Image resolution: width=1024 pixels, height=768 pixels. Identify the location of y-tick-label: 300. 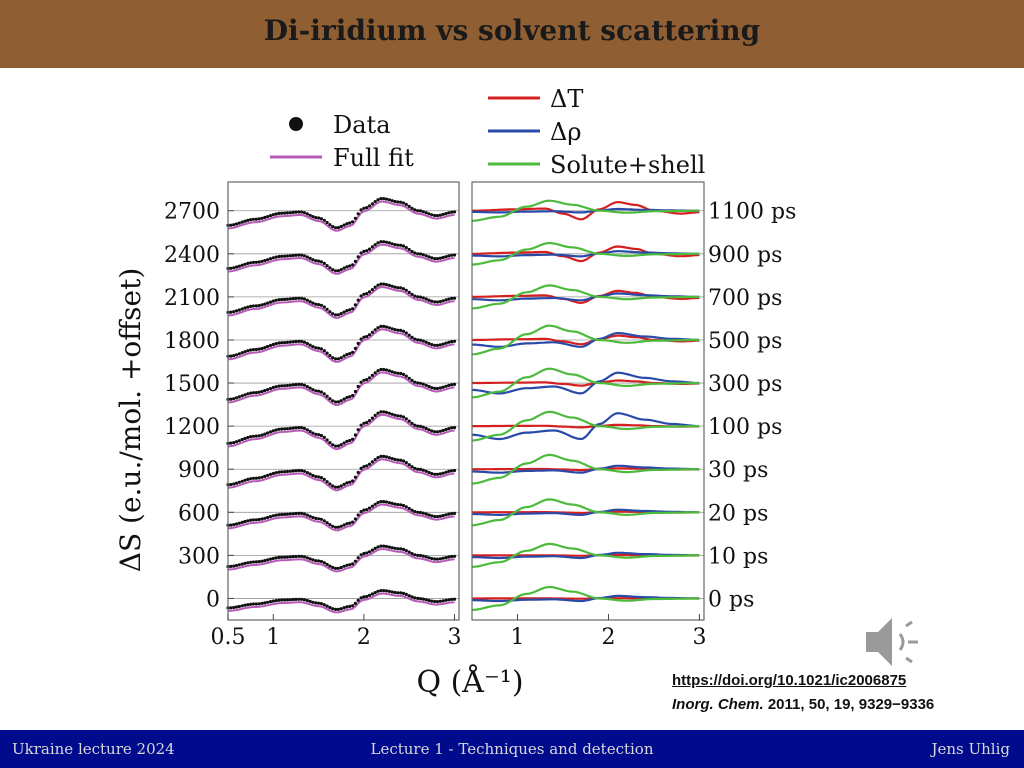
(199, 556).